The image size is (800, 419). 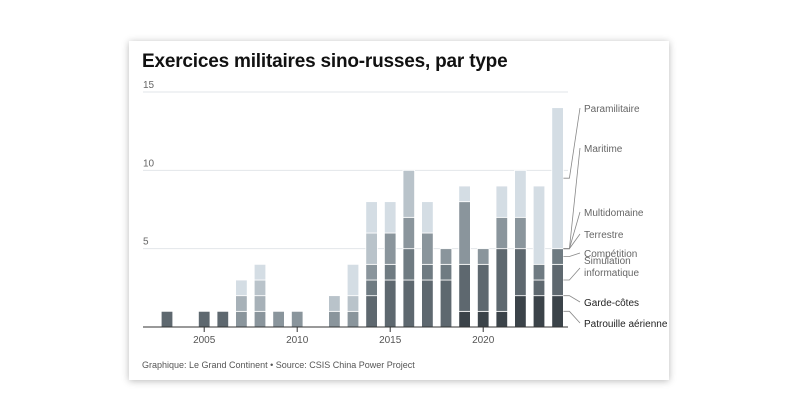 I want to click on x-tick-label: 2005, so click(x=204, y=340).